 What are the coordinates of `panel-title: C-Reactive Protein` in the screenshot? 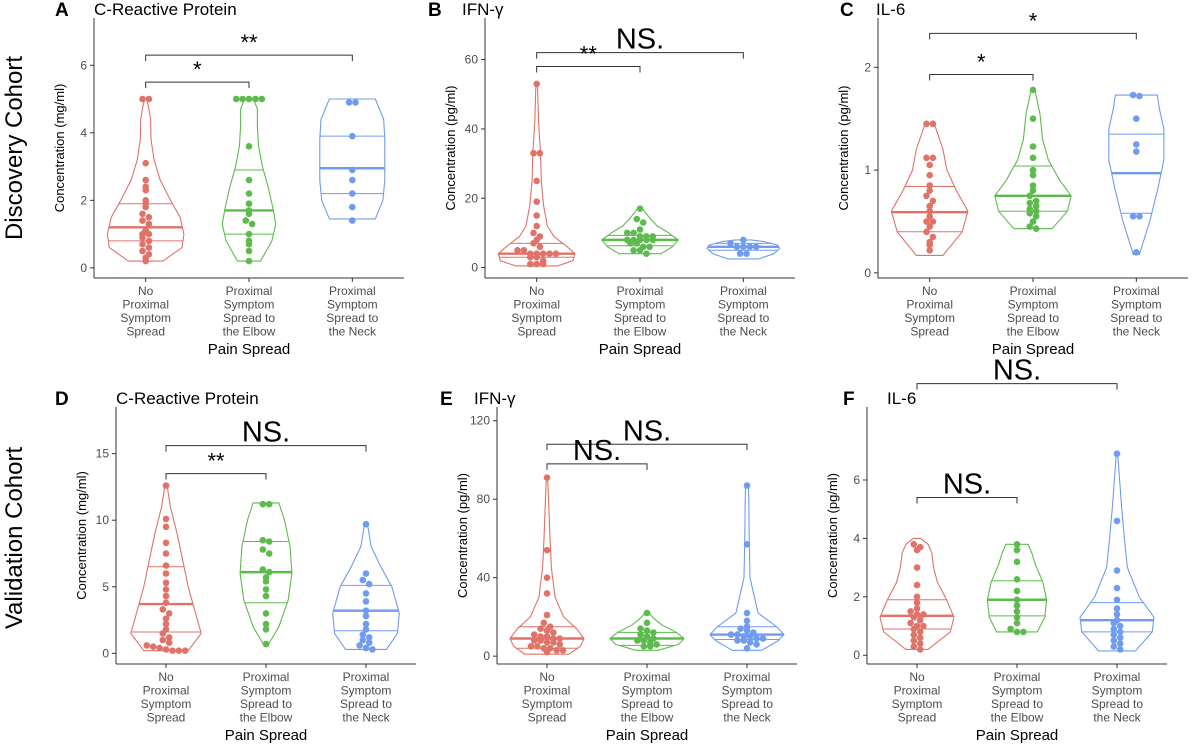 It's located at (187, 398).